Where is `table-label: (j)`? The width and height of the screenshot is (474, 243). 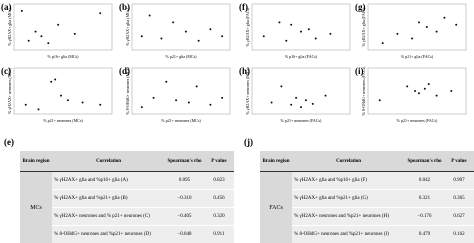 table-label: (j) is located at coordinates (248, 142).